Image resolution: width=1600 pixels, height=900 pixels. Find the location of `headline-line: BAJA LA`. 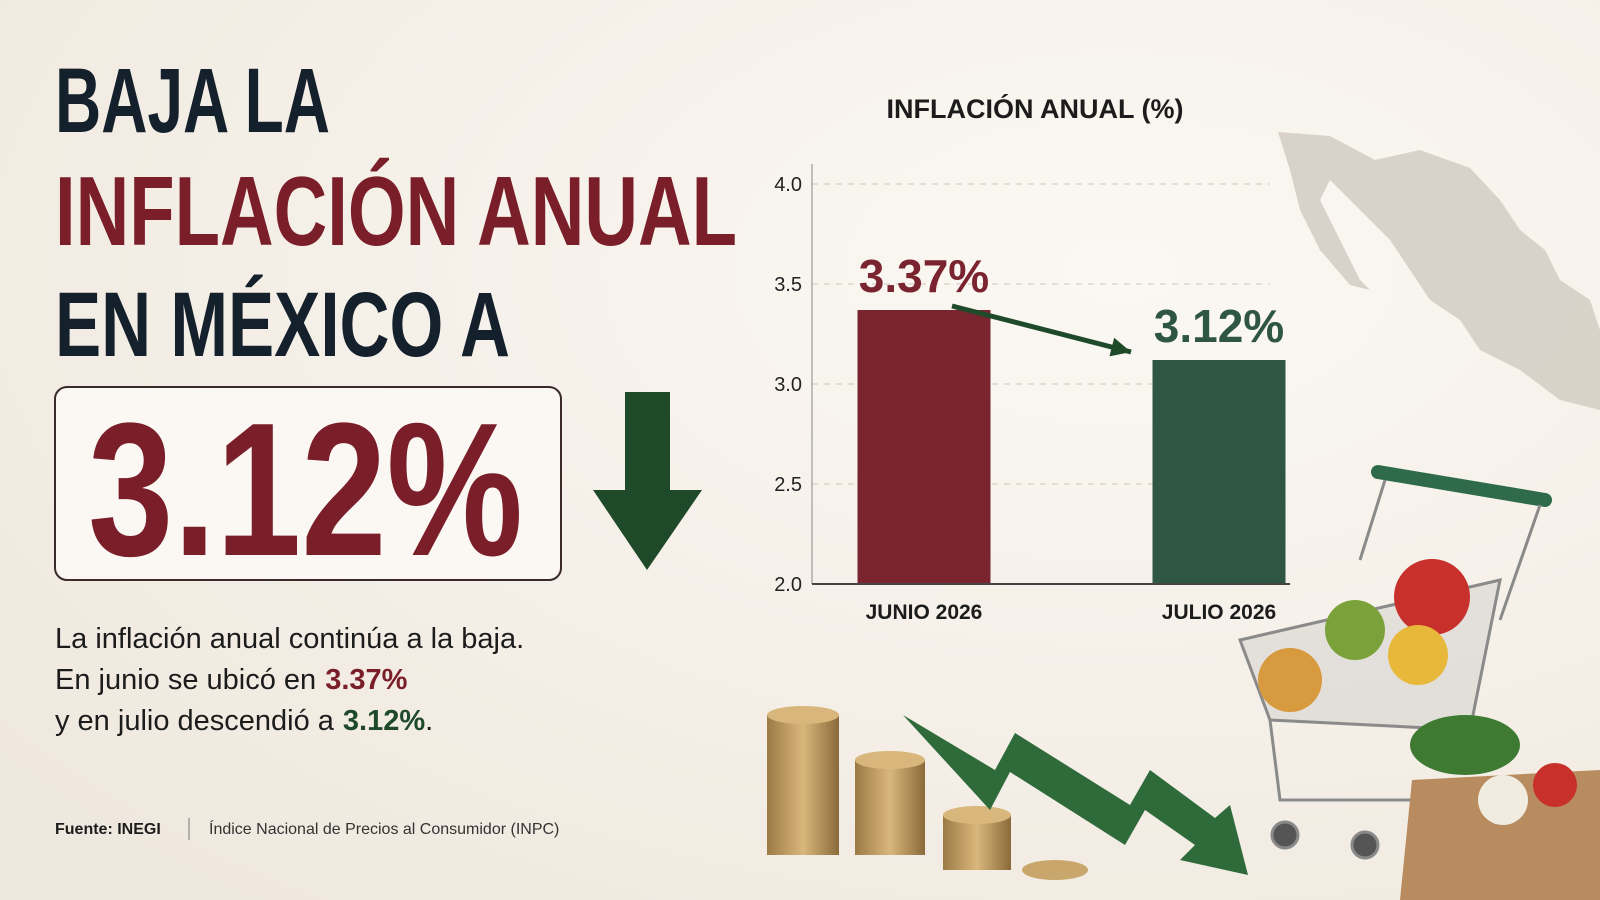

headline-line: BAJA LA is located at coordinates (192, 101).